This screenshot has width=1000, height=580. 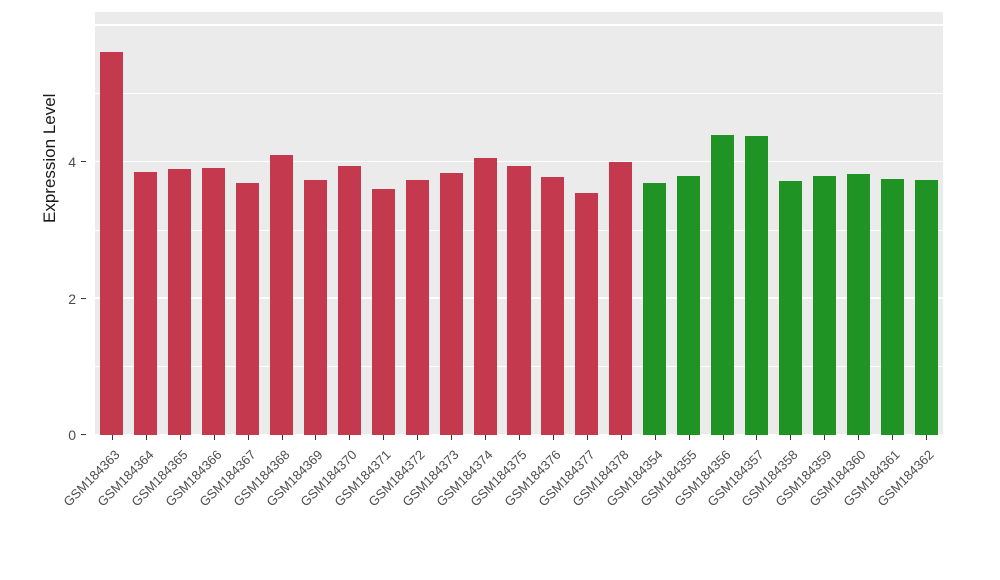 I want to click on y-axis-ticks: 0 2 4, so click(x=71, y=227).